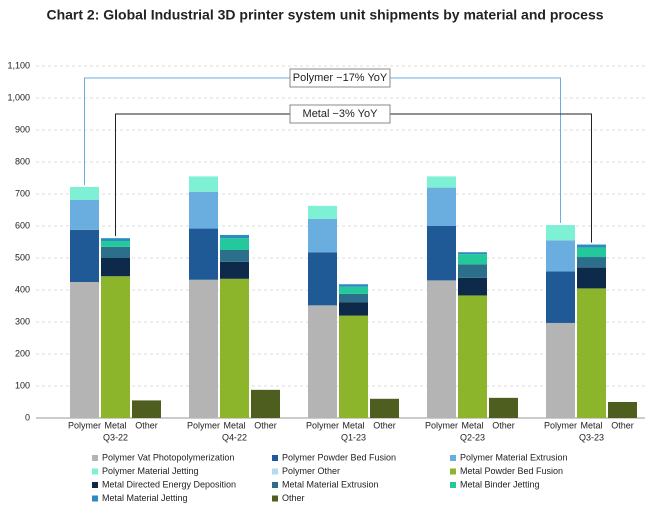  Describe the element at coordinates (22, 385) in the screenshot. I see `y-tick-label: 100` at that location.